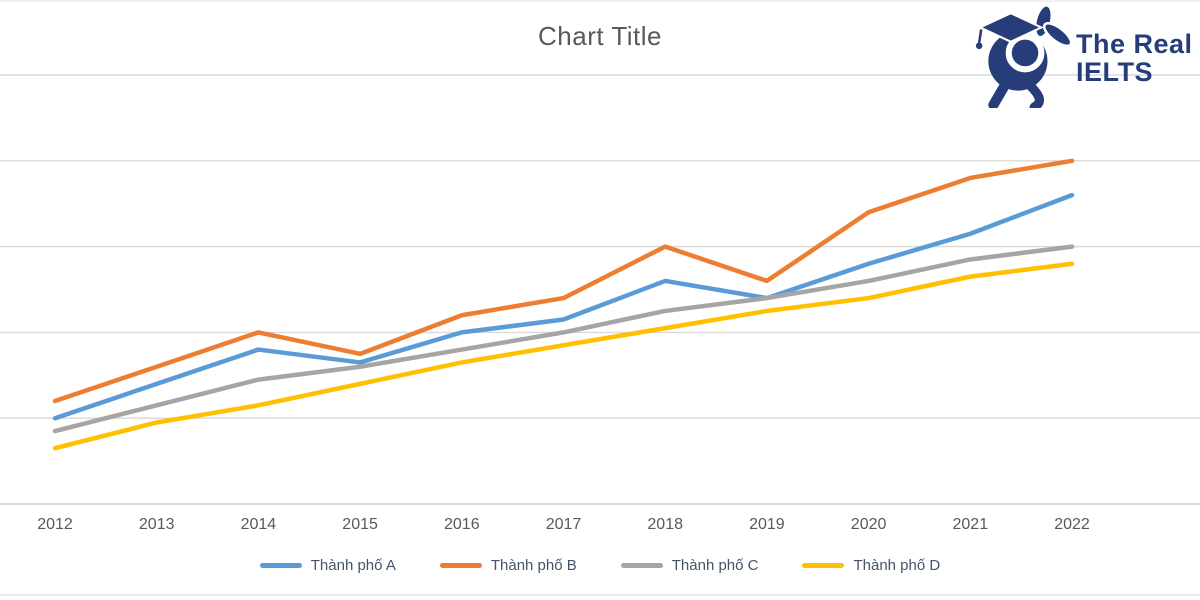 The image size is (1200, 600). What do you see at coordinates (715, 565) in the screenshot?
I see `legend-label: Thành phố C` at bounding box center [715, 565].